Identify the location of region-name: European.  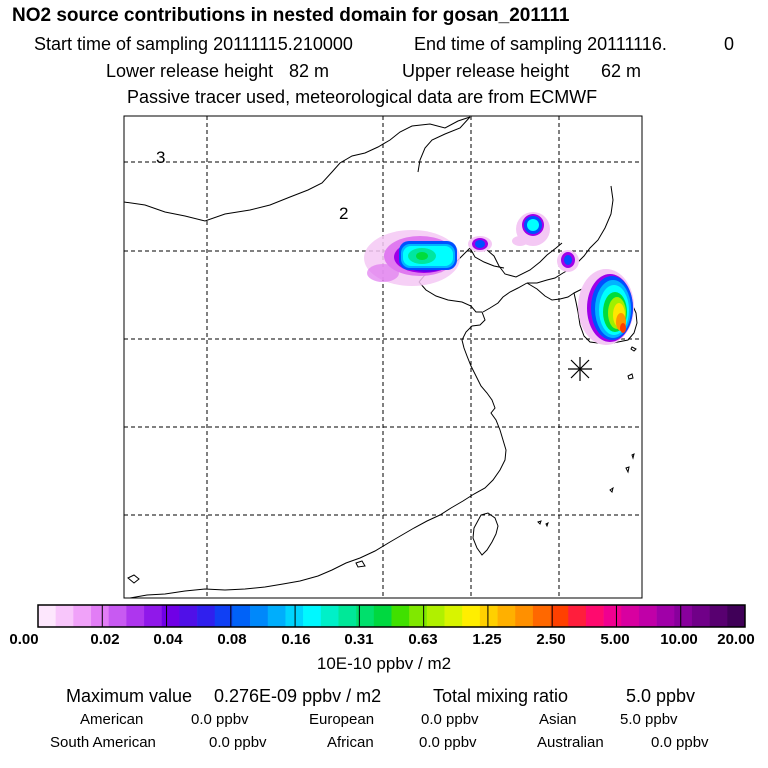
(342, 719).